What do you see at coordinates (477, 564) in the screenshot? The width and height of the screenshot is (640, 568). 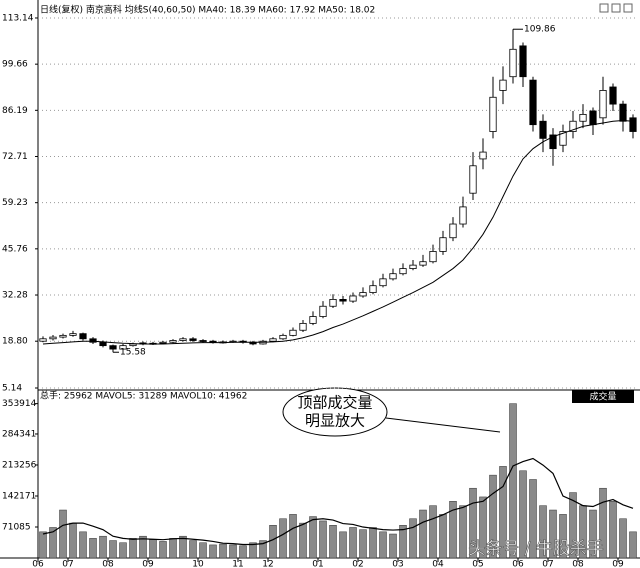 I see `x-tick-label: 05` at bounding box center [477, 564].